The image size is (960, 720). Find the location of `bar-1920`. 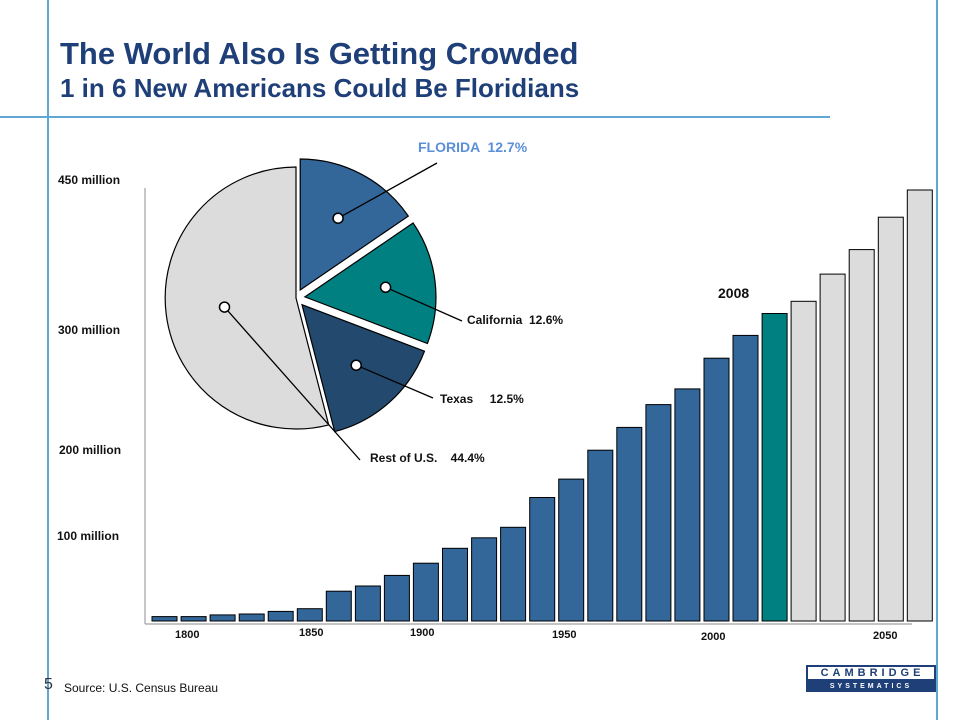

bar-1920 is located at coordinates (542, 559).